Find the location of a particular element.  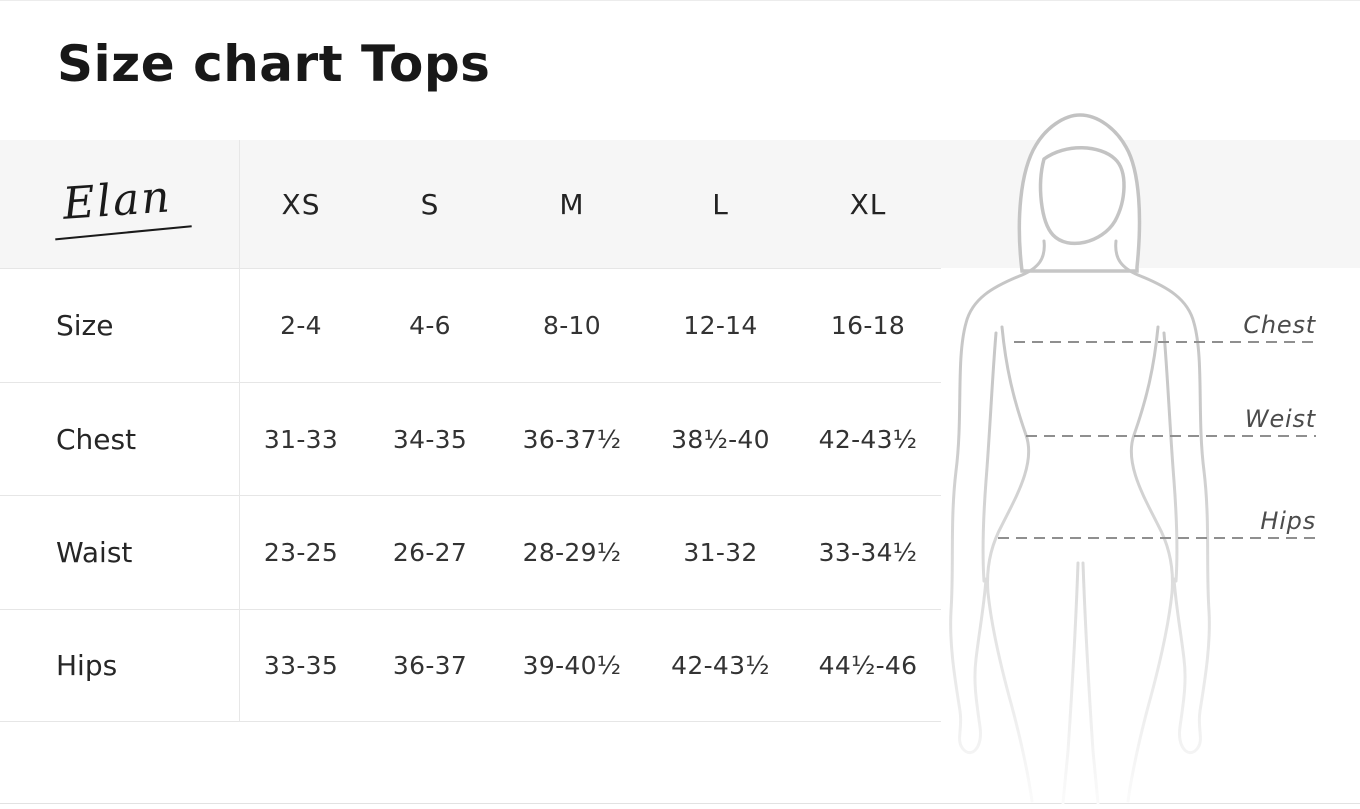

waist-xs: 23-25 is located at coordinates (301, 552).